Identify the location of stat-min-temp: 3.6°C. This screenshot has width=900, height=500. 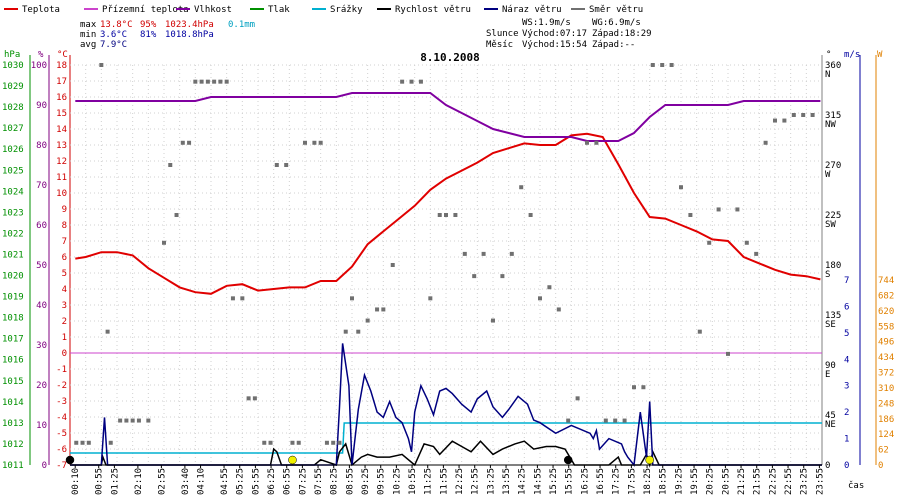
(113, 35).